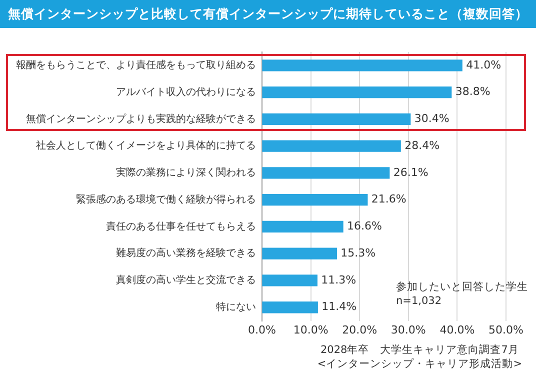 Image resolution: width=536 pixels, height=375 pixels. Describe the element at coordinates (419, 350) in the screenshot. I see `text: 2028年卒 大学生キャリア意向調査7月` at that location.